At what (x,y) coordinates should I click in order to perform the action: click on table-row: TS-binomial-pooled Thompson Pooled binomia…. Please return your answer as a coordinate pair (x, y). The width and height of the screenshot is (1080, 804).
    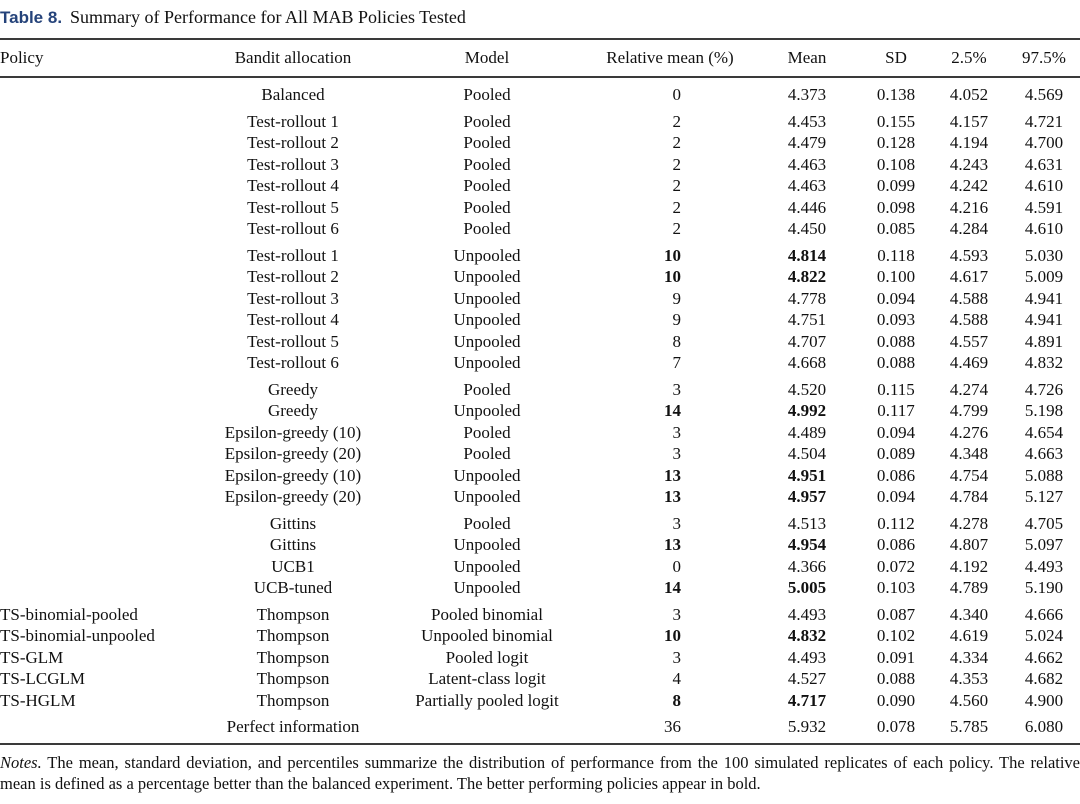
    Looking at the image, I should click on (540, 615).